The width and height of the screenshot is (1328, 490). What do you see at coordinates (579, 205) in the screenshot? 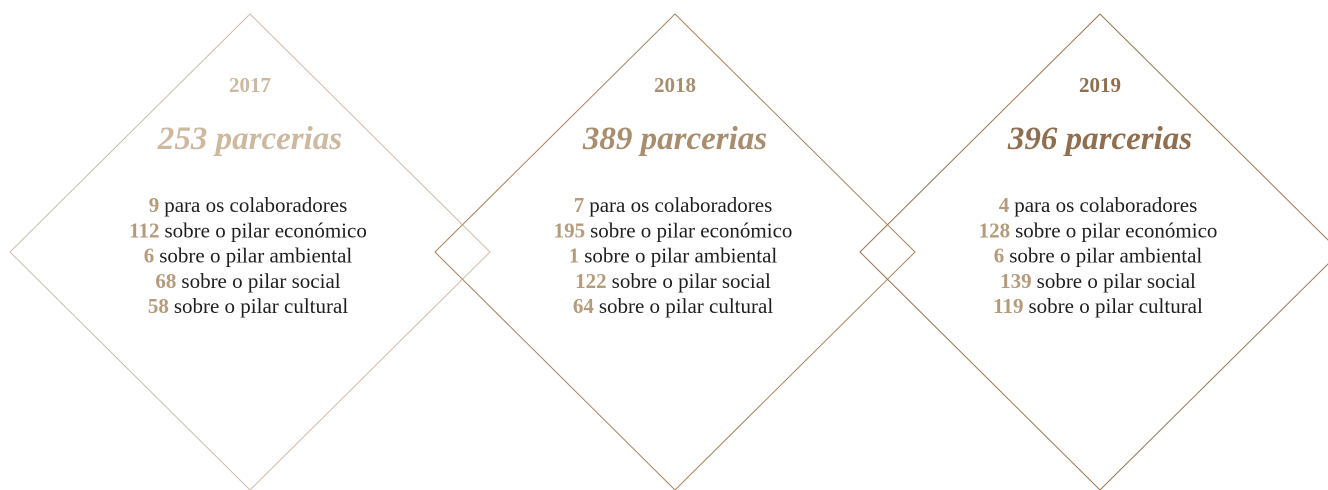
I see `item-value: 7` at bounding box center [579, 205].